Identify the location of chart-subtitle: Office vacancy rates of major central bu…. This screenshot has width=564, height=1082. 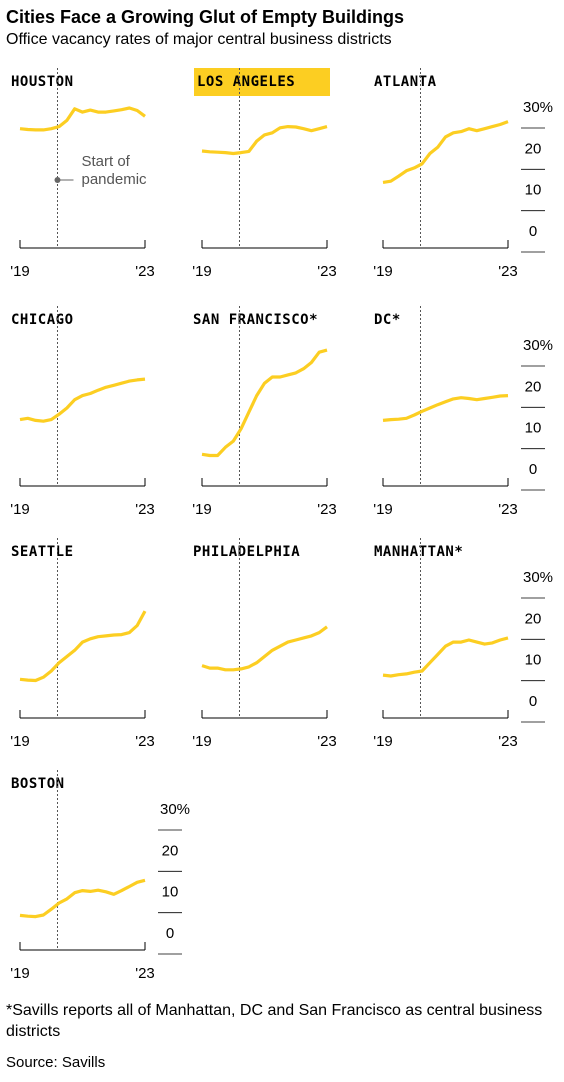
(199, 39).